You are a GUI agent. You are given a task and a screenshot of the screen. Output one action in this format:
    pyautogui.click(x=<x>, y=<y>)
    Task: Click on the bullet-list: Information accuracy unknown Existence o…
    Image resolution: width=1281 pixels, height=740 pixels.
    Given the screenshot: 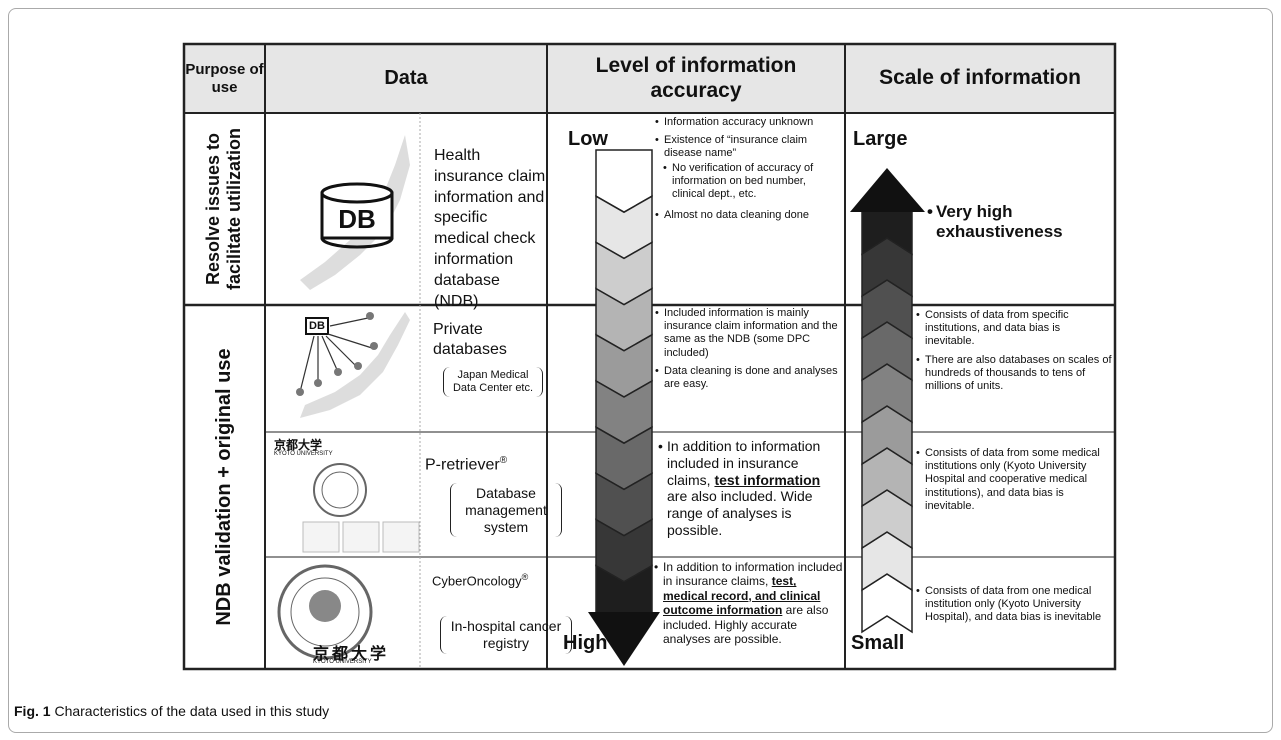 What is the action you would take?
    pyautogui.click(x=747, y=169)
    